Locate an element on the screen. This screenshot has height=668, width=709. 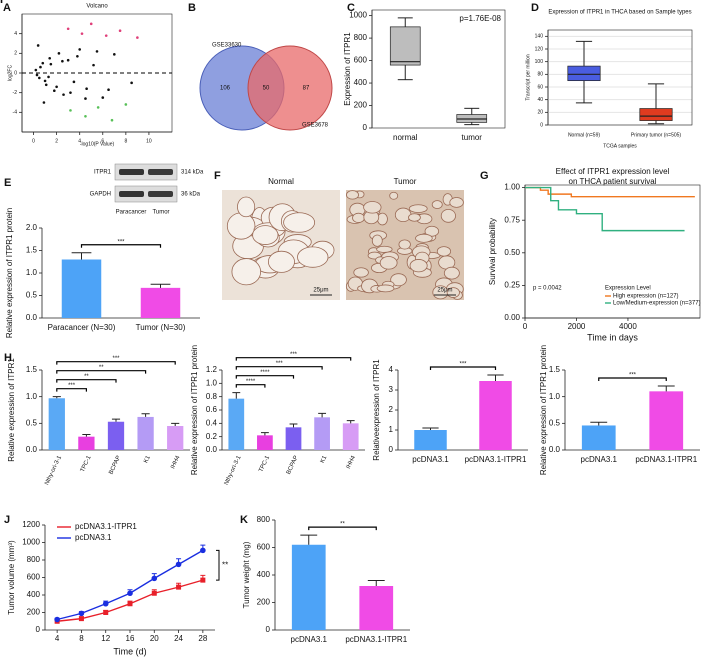
panel-label: C is located at coordinates (351, 8).